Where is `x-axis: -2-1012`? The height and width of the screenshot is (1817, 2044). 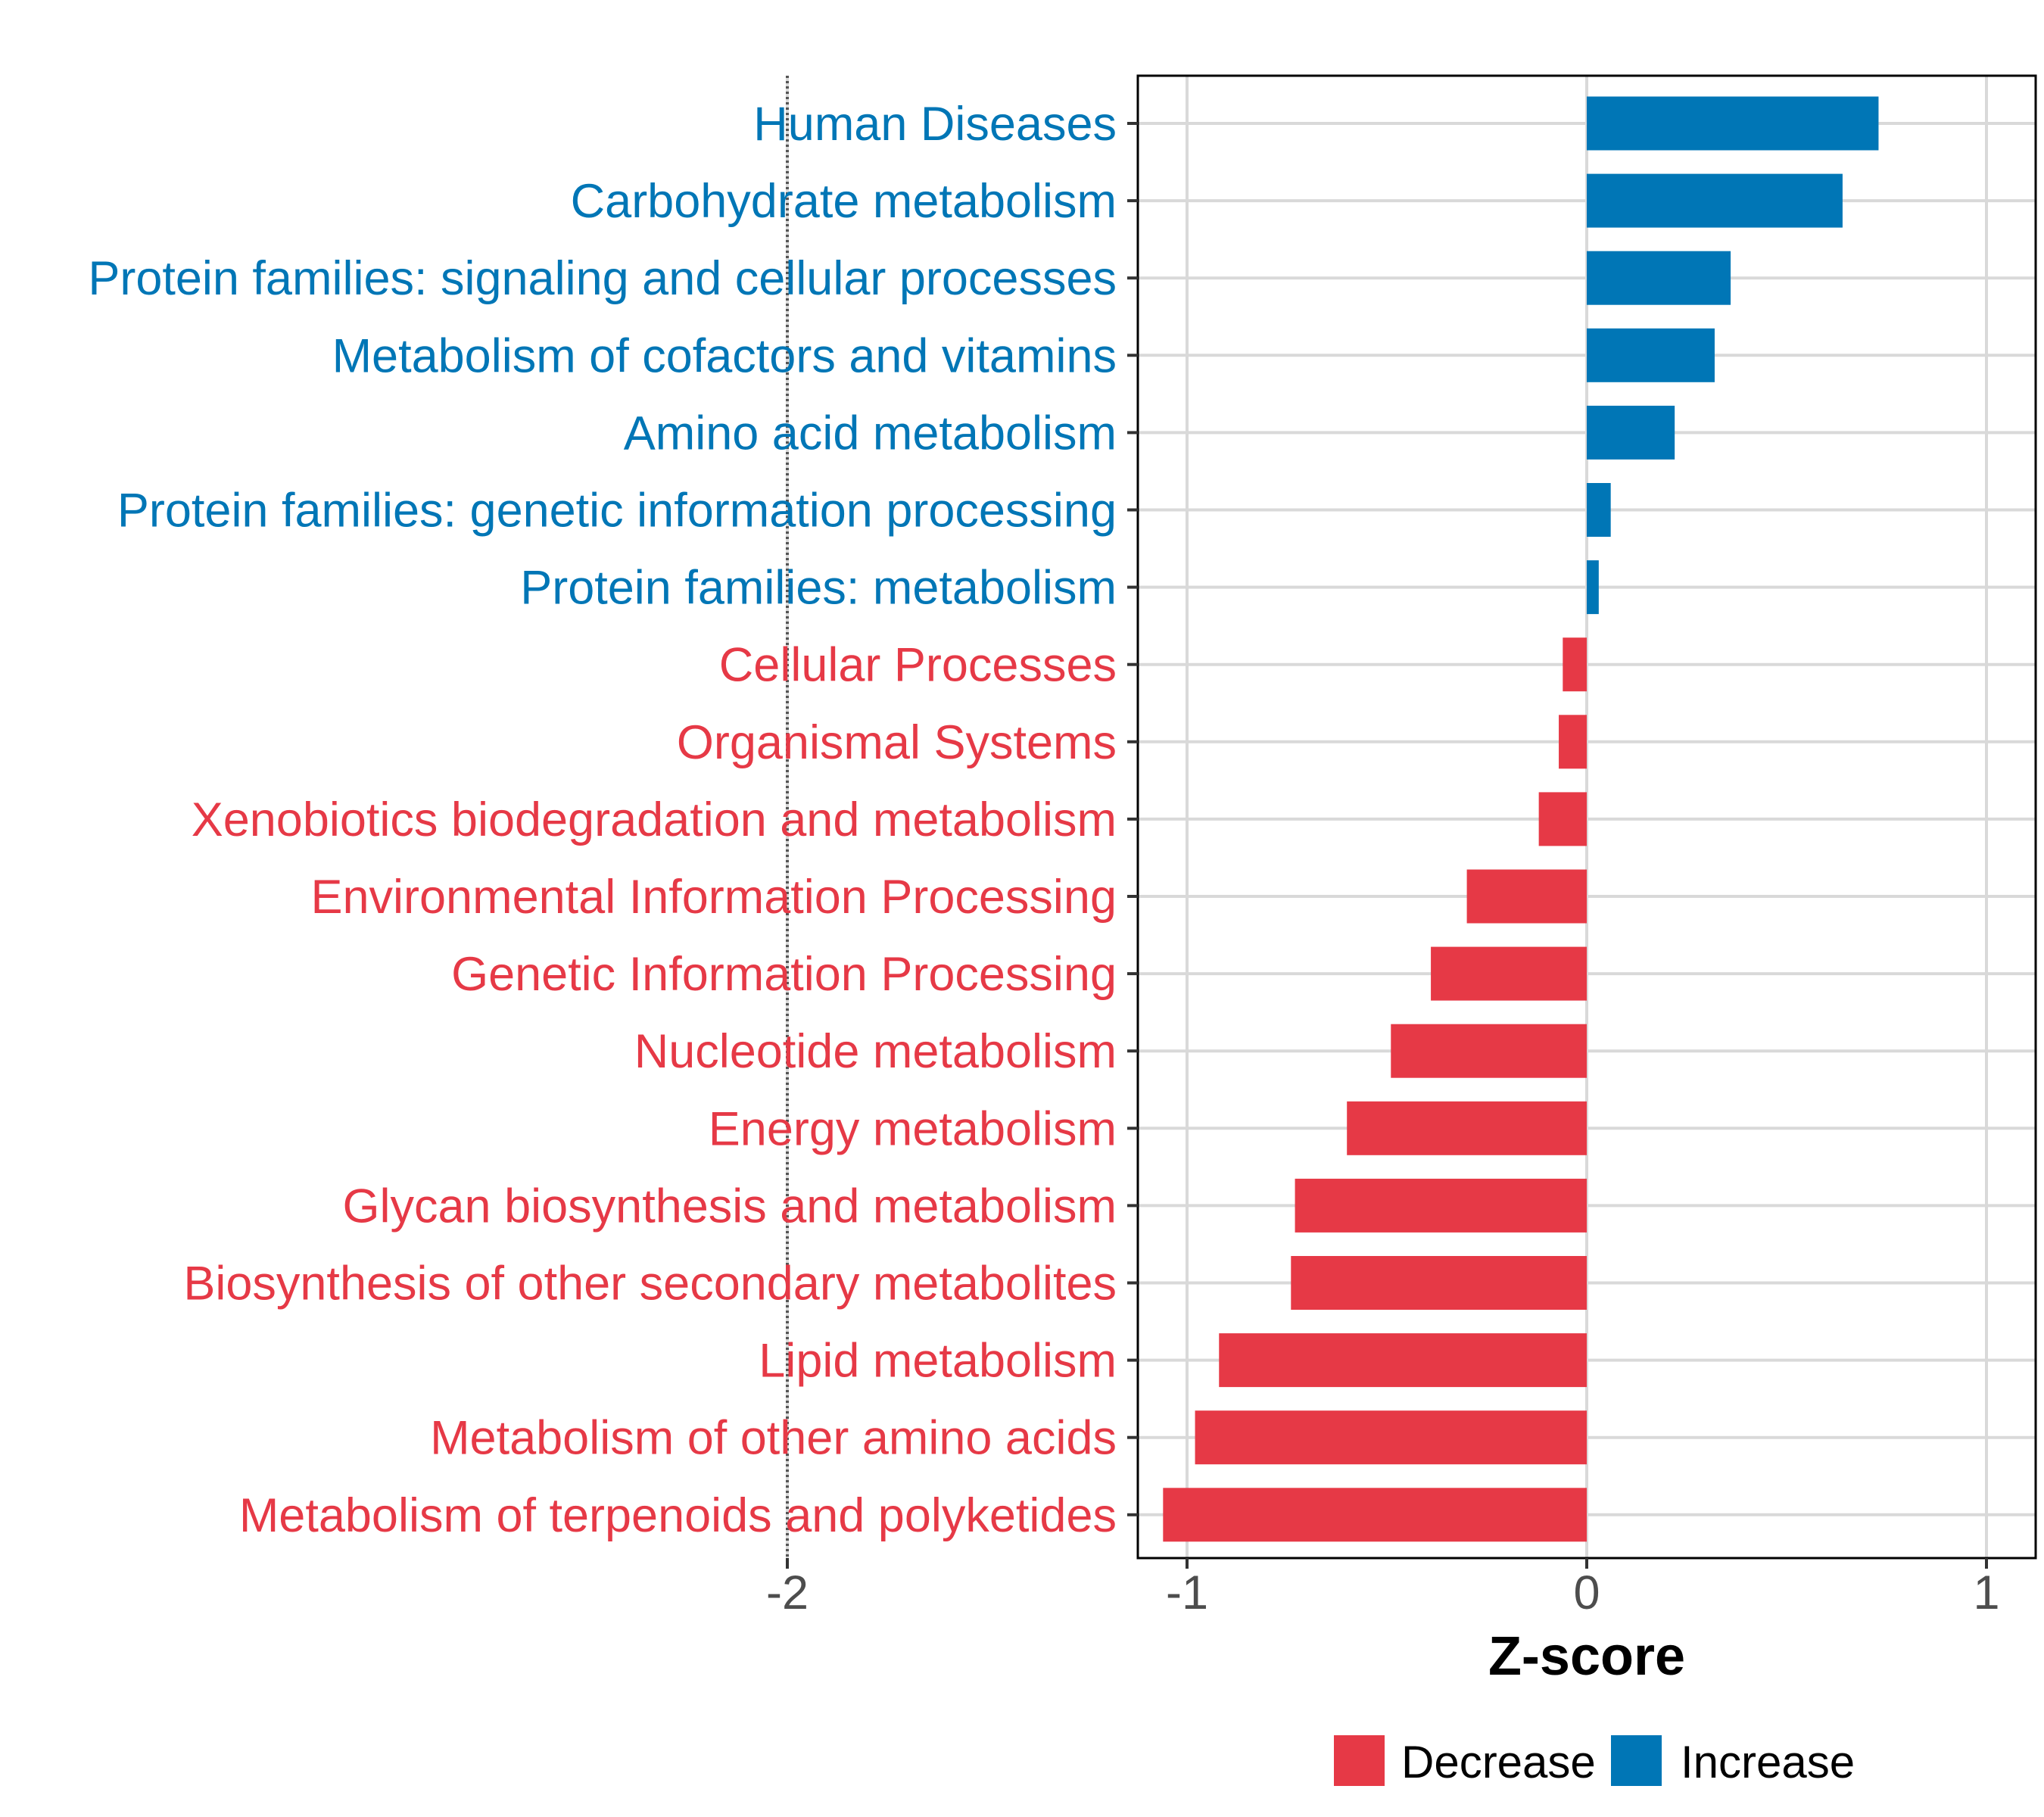 x-axis: -2-1012 is located at coordinates (1383, 1588).